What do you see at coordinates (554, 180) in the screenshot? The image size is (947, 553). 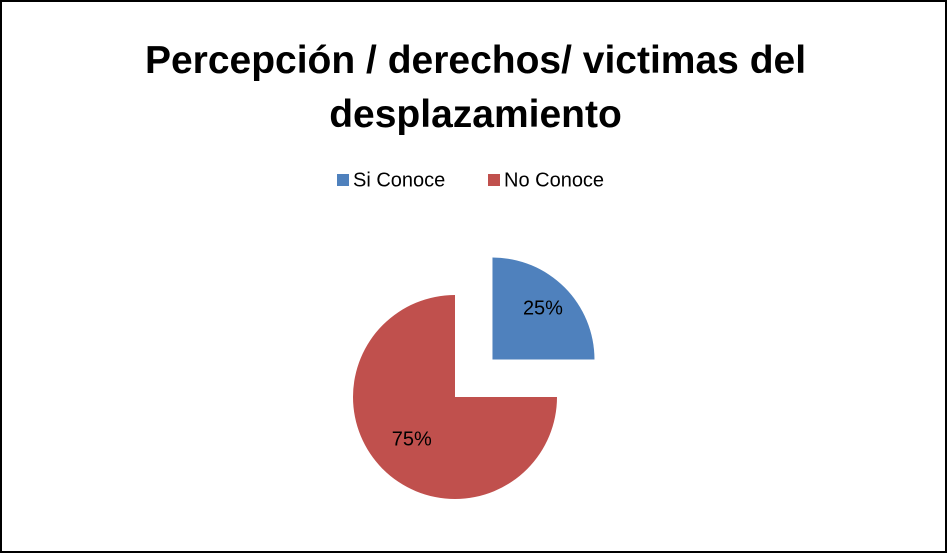 I see `legend-label: No Conoce` at bounding box center [554, 180].